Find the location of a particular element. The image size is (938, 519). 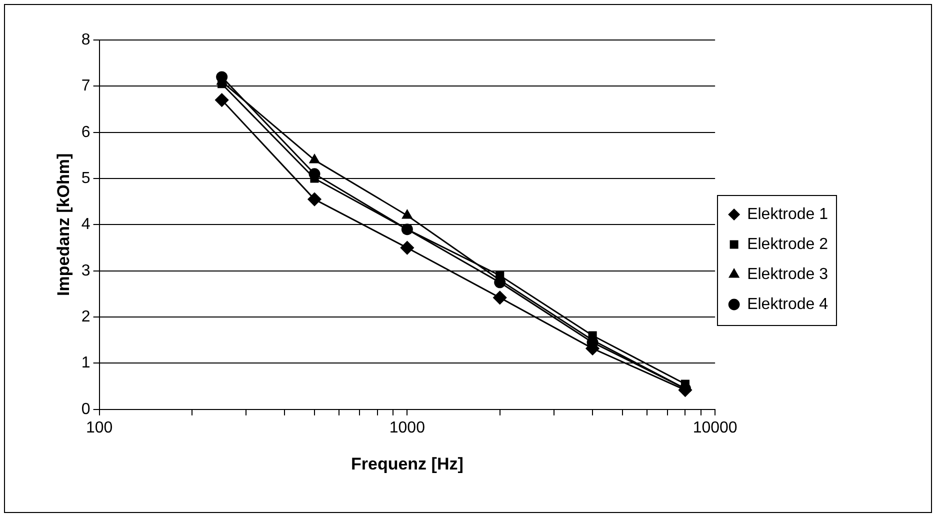

y-tick-label: 6 is located at coordinates (85, 132).